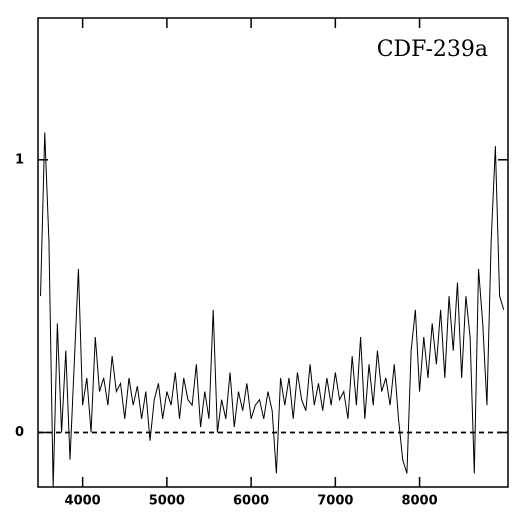  What do you see at coordinates (19, 159) in the screenshot?
I see `y-tick-label: 1` at bounding box center [19, 159].